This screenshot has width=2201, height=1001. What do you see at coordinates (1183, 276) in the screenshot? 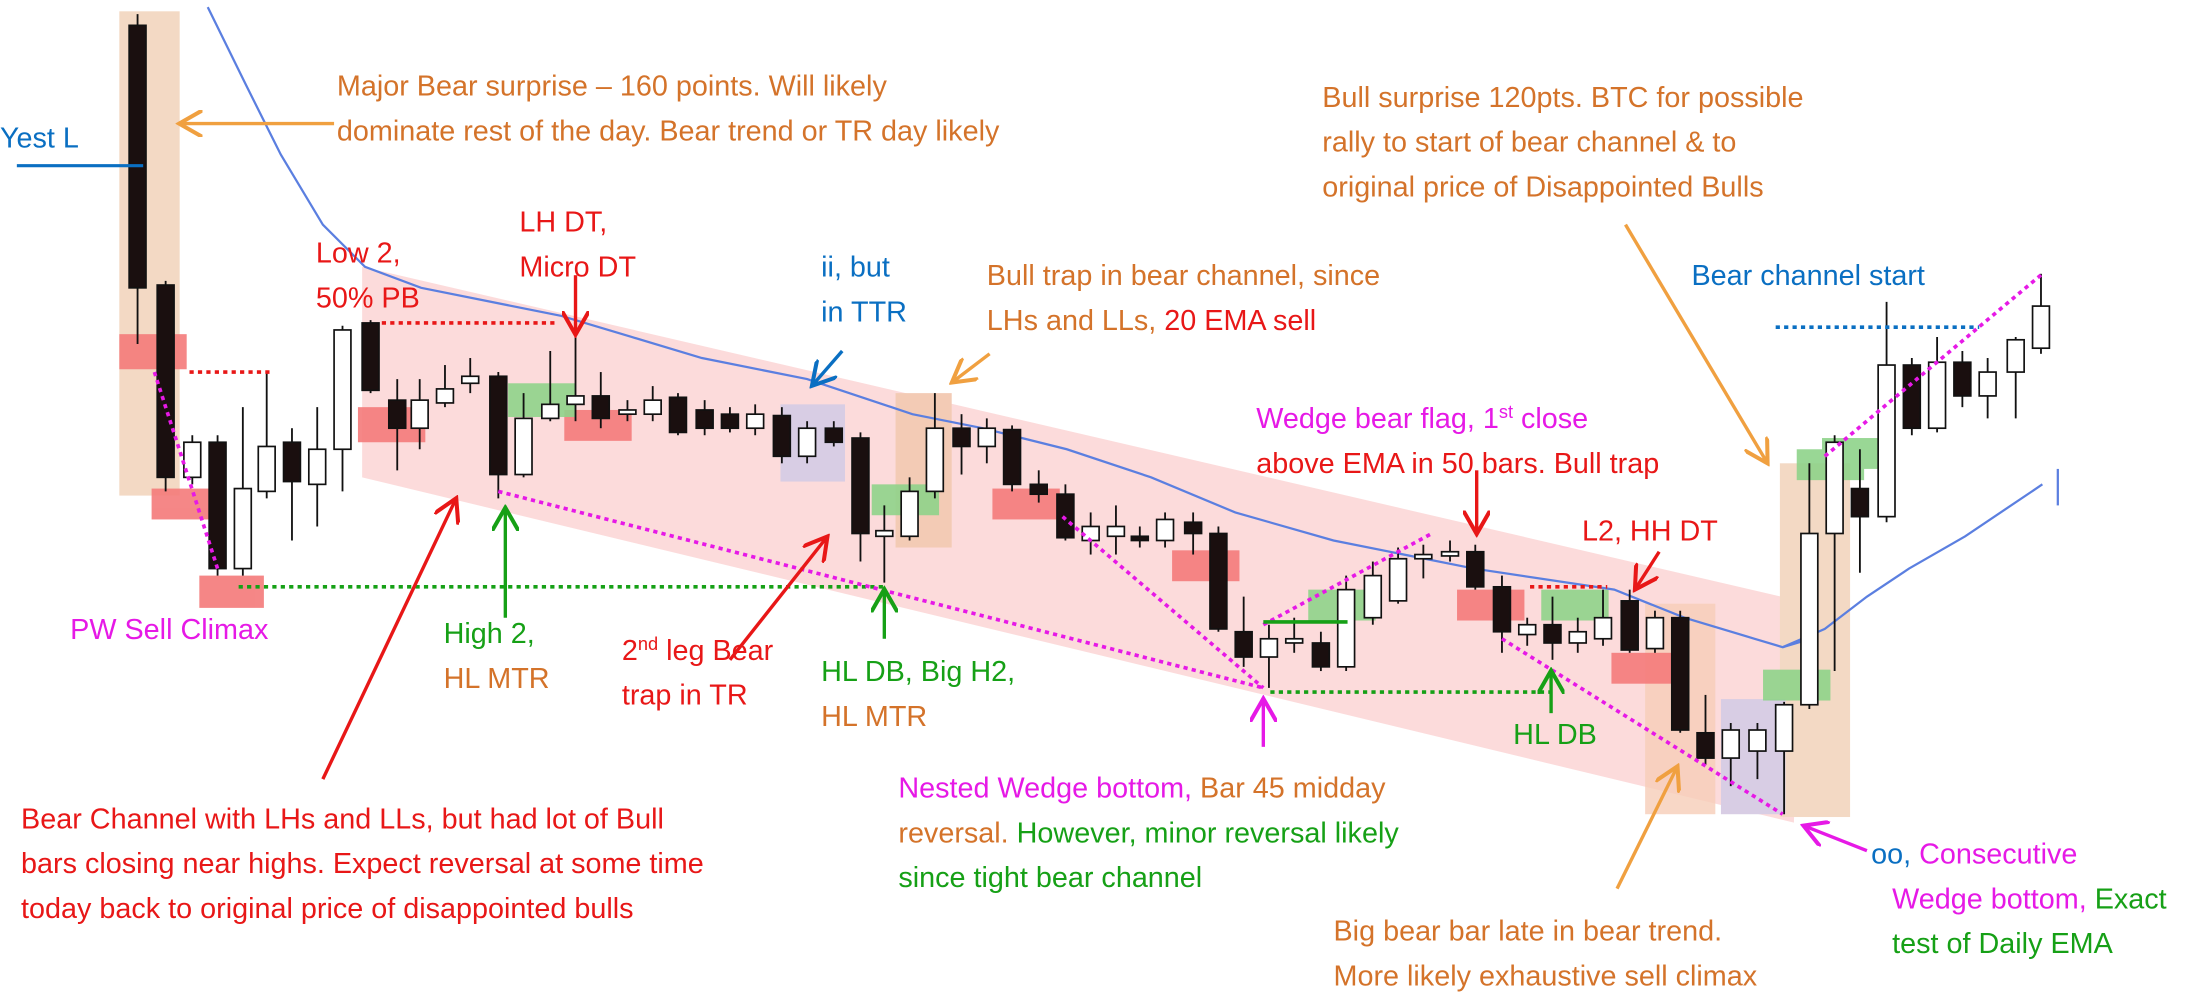
I see `annotation-line: Bull trap in bear channel, since` at bounding box center [1183, 276].